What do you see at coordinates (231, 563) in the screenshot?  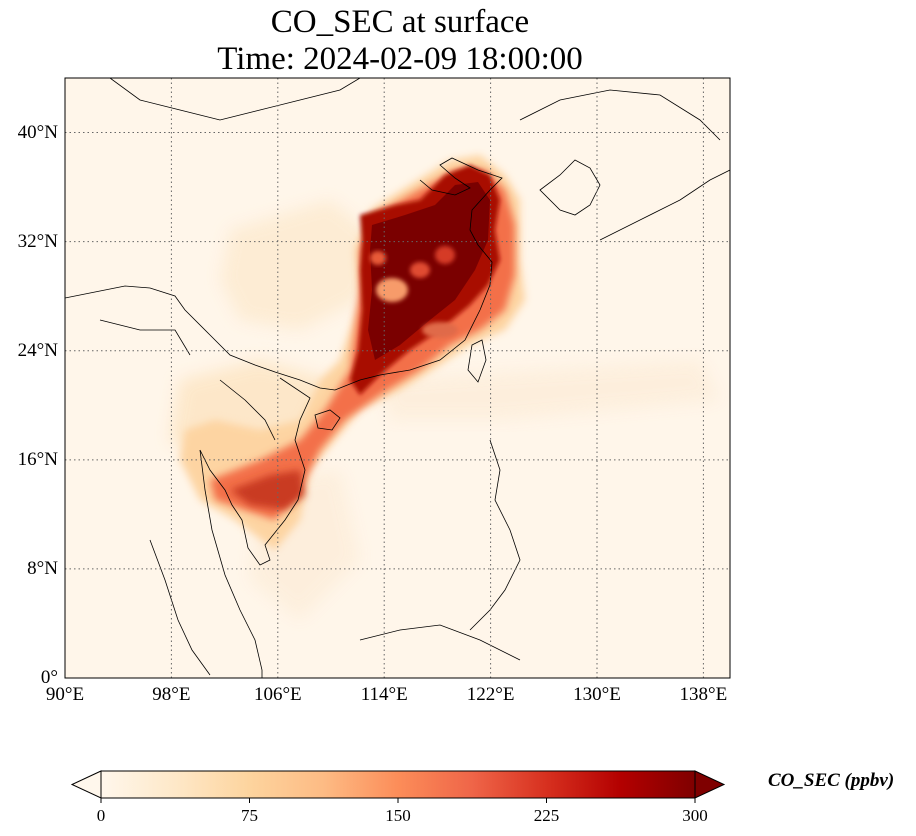 I see `malay-peninsula-west` at bounding box center [231, 563].